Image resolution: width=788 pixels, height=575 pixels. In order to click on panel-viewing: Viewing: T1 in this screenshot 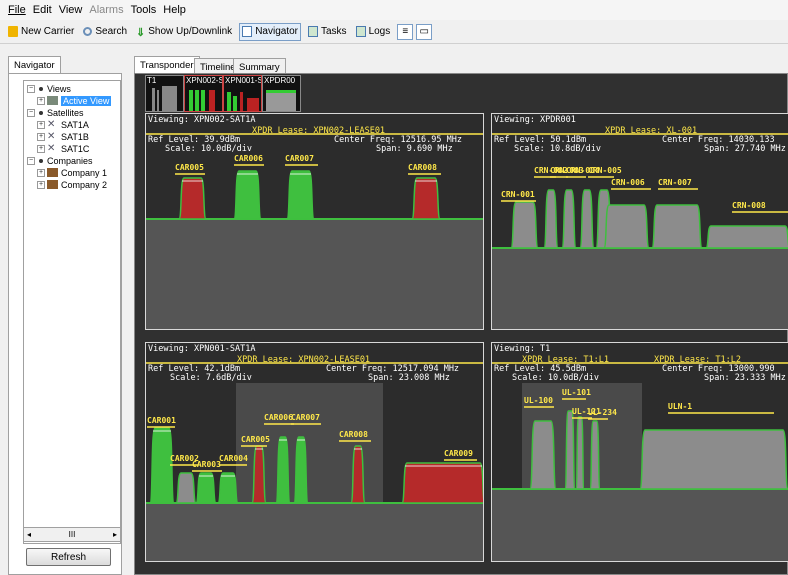, I will do `click(522, 349)`.